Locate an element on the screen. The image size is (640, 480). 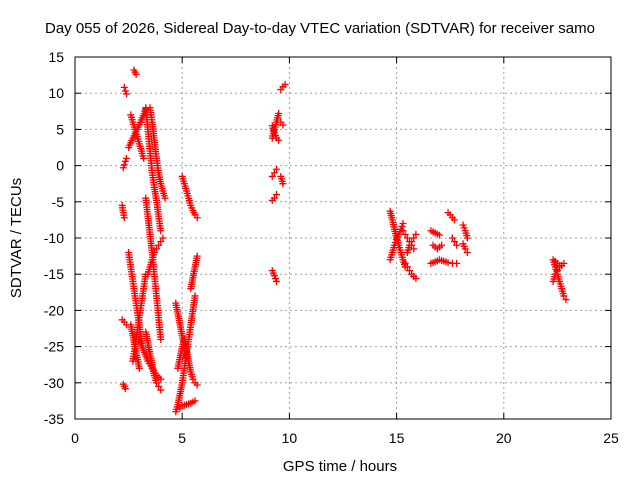
series-arc-g7 is located at coordinates (465, 248).